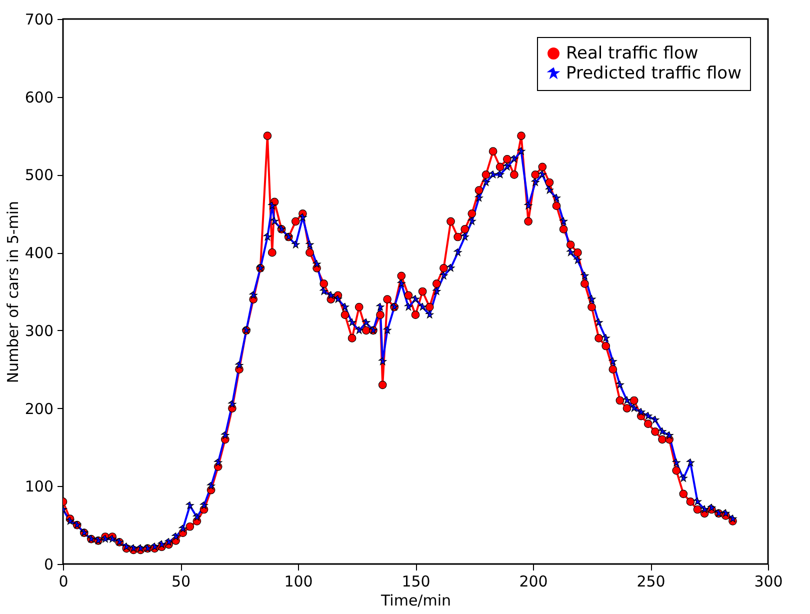  What do you see at coordinates (768, 581) in the screenshot?
I see `x-tick-label: 300` at bounding box center [768, 581].